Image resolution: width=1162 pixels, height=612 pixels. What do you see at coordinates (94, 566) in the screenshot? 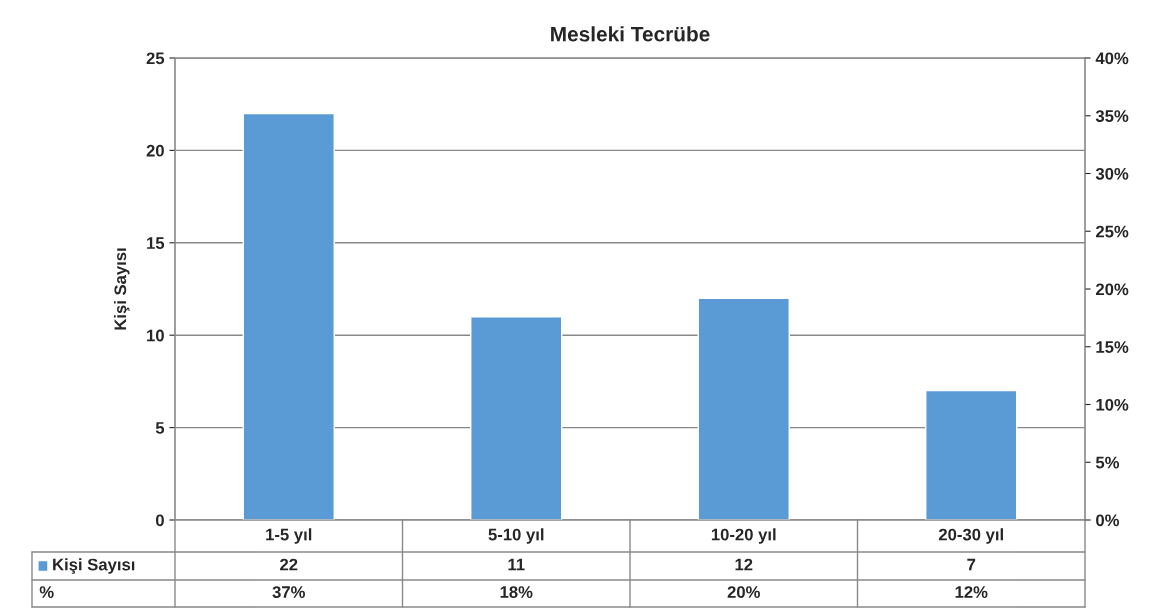
I see `legend-label: Kişi Sayısı` at bounding box center [94, 566].